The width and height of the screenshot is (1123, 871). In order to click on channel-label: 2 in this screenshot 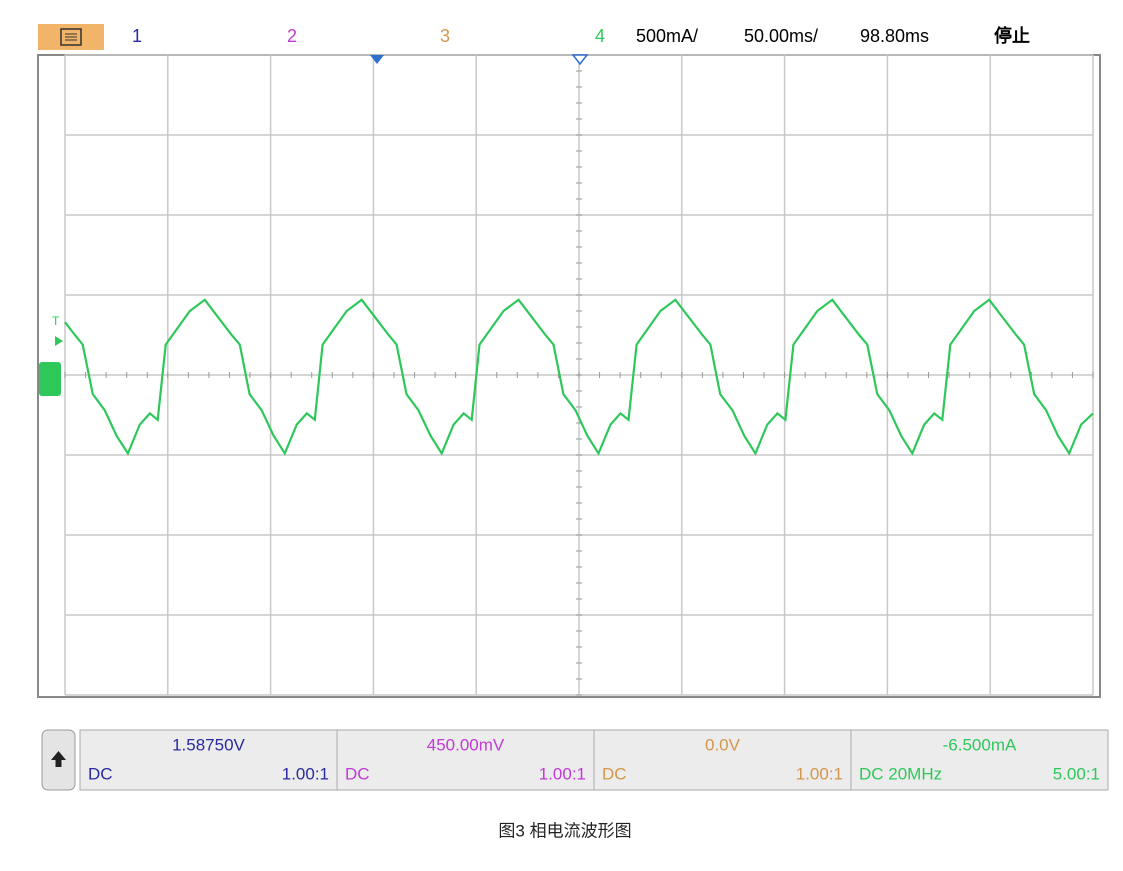, I will do `click(292, 36)`.